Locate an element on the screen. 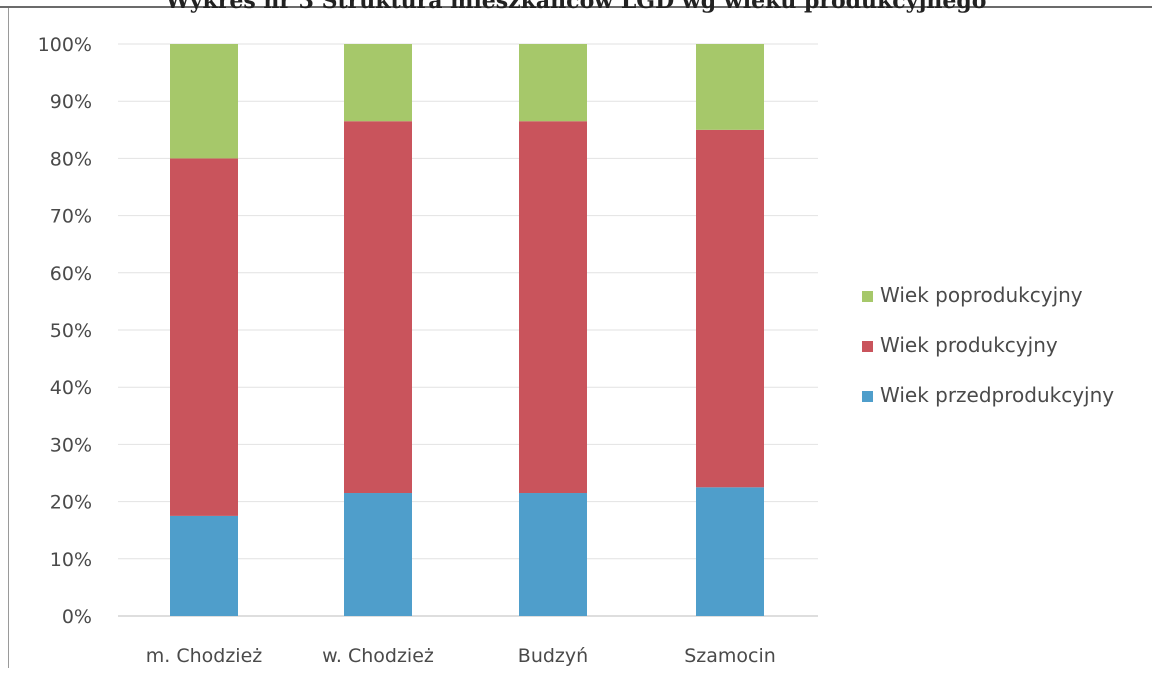 The image size is (1152, 677). legend-label: Wiek produkcyjny is located at coordinates (969, 345).